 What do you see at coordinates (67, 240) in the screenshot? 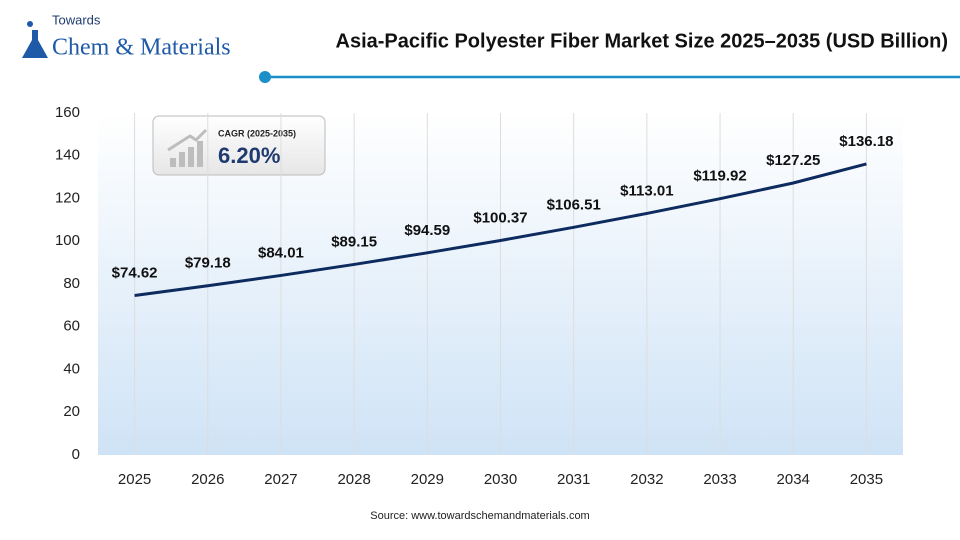
I see `y-tick-label: 100` at bounding box center [67, 240].